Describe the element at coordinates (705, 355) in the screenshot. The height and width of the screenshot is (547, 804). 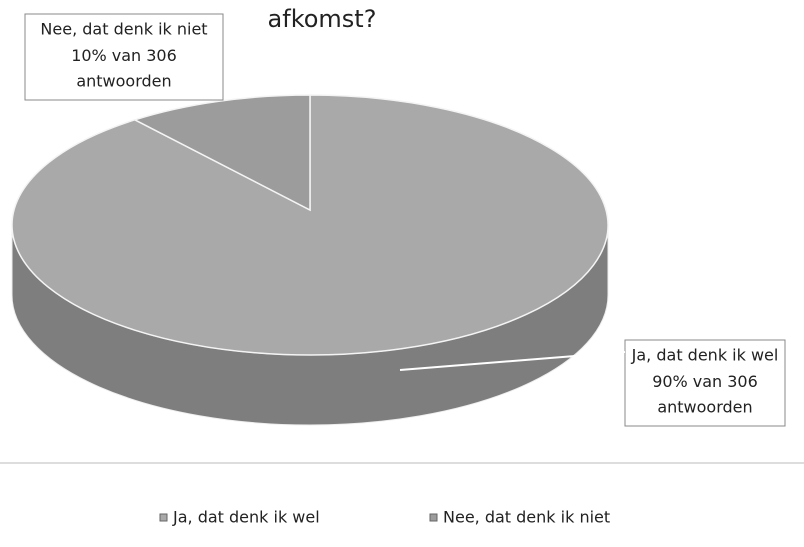
I see `data-label-category: Ja, dat denk ik wel` at that location.